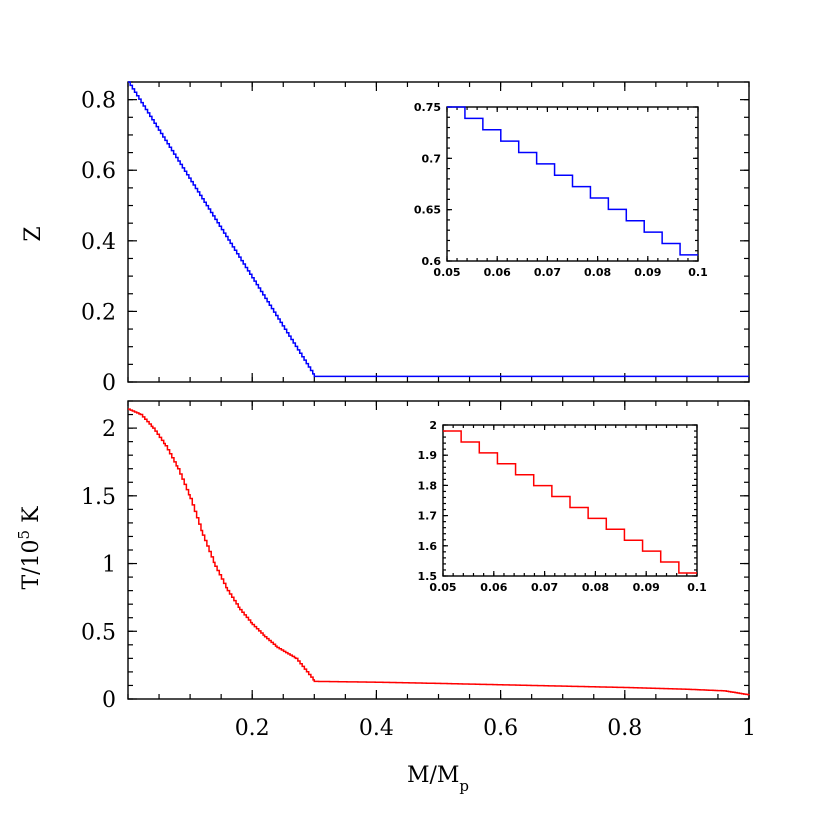 The image size is (830, 830). Describe the element at coordinates (500, 728) in the screenshot. I see `x-tick-label: 0.6` at that location.